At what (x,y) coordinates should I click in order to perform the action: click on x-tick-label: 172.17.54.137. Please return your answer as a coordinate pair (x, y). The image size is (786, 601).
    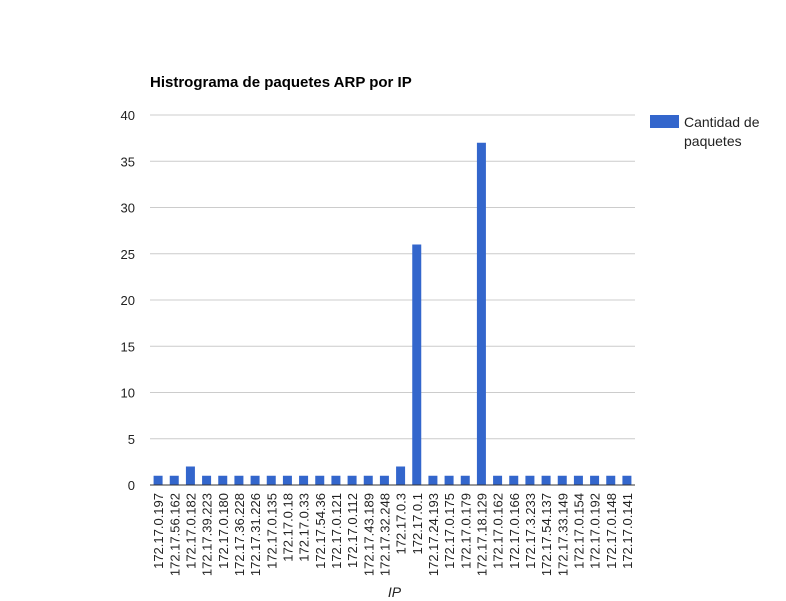
    Looking at the image, I should click on (546, 534).